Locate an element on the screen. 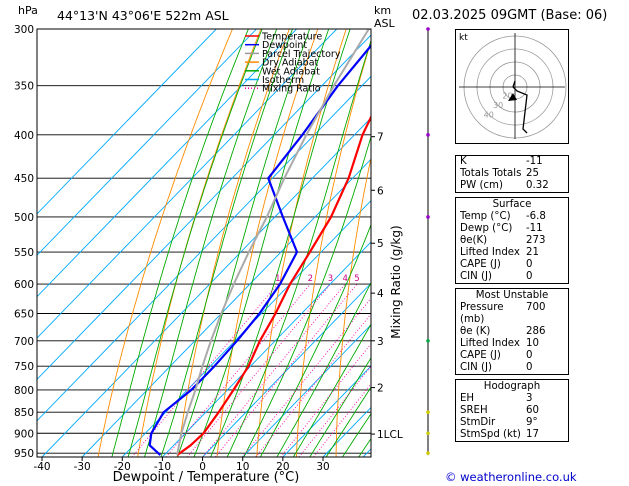  surface-label: CAPE (J) is located at coordinates (480, 264).